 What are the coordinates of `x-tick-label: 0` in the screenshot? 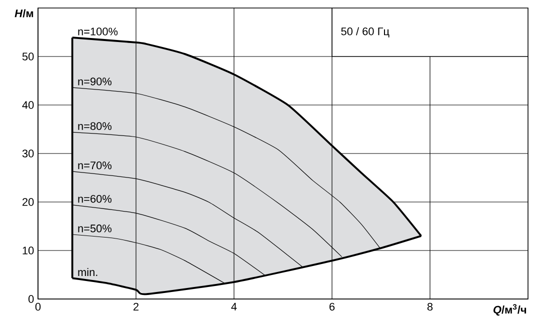 It's located at (38, 306).